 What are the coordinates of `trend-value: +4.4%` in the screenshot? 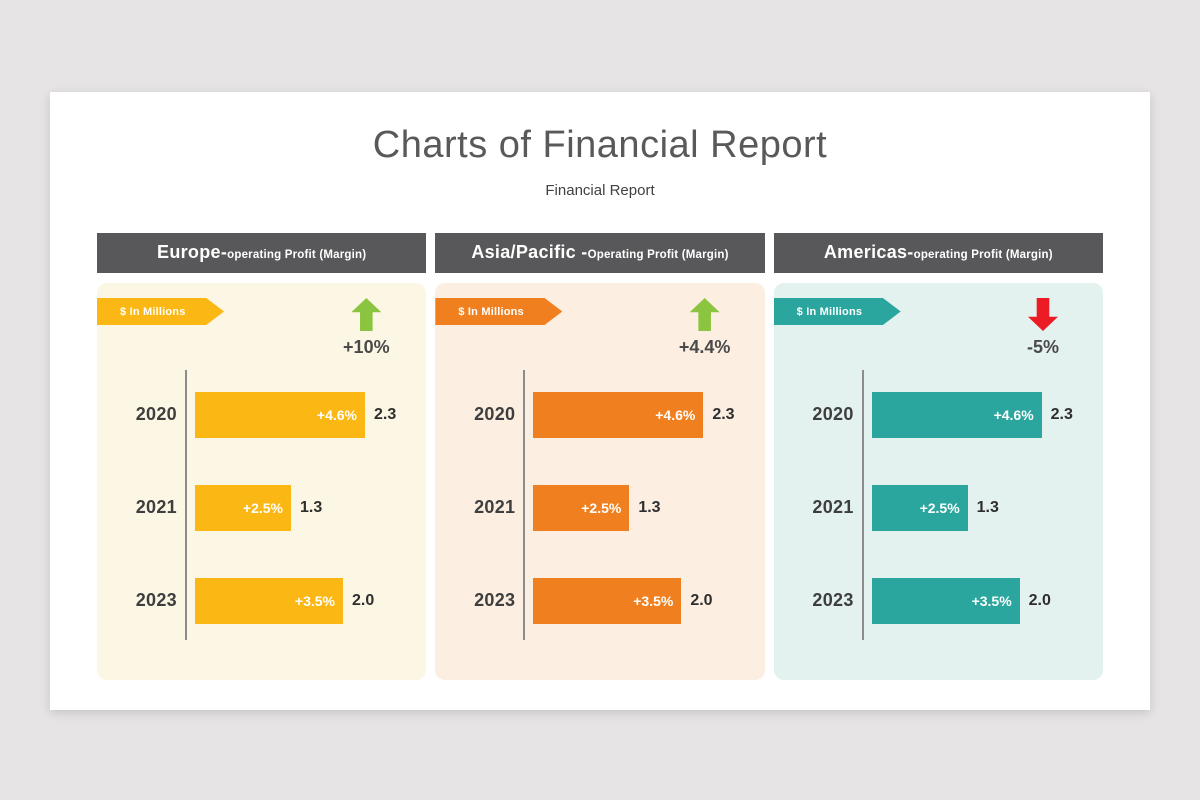 It's located at (704, 347).